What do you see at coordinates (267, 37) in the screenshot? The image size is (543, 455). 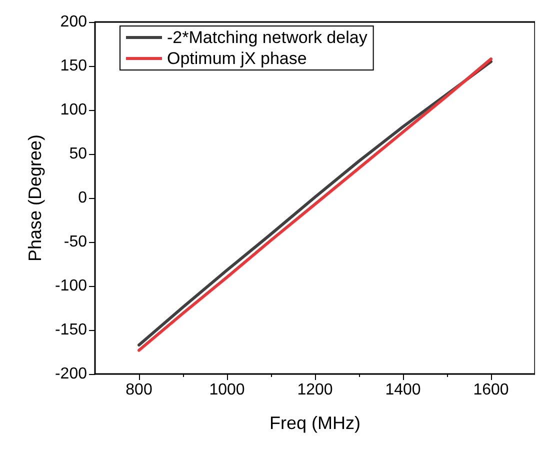 I see `legend-label: -2*Matching network delay` at bounding box center [267, 37].